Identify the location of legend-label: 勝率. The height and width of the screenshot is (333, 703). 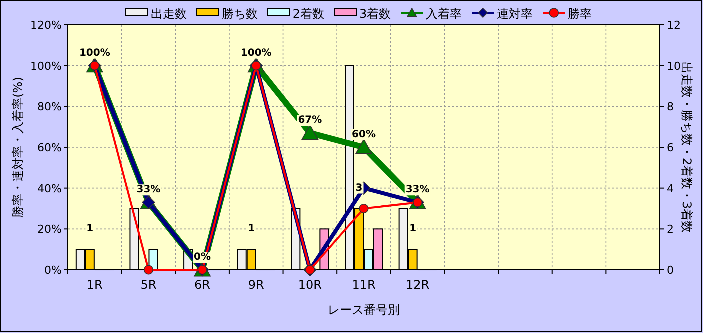
(580, 14).